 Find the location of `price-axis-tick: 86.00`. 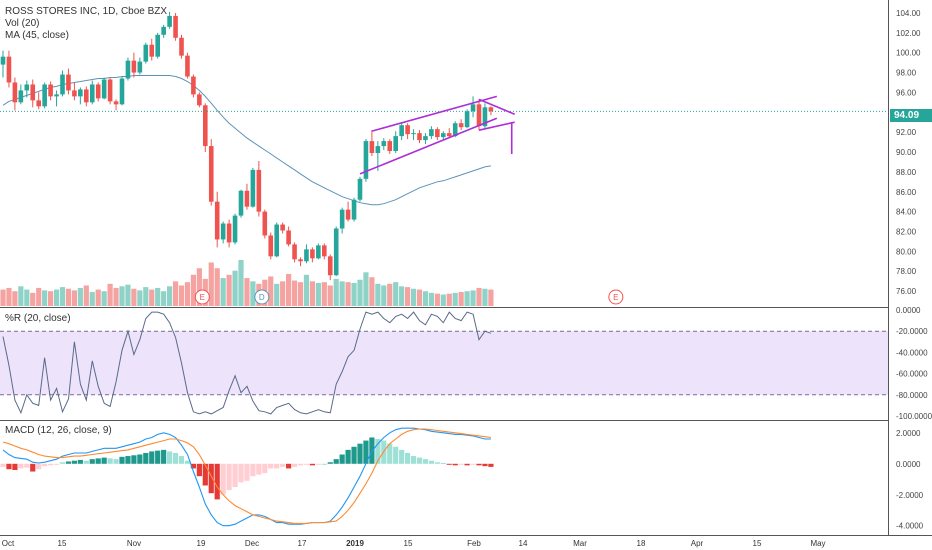

price-axis-tick: 86.00 is located at coordinates (906, 192).